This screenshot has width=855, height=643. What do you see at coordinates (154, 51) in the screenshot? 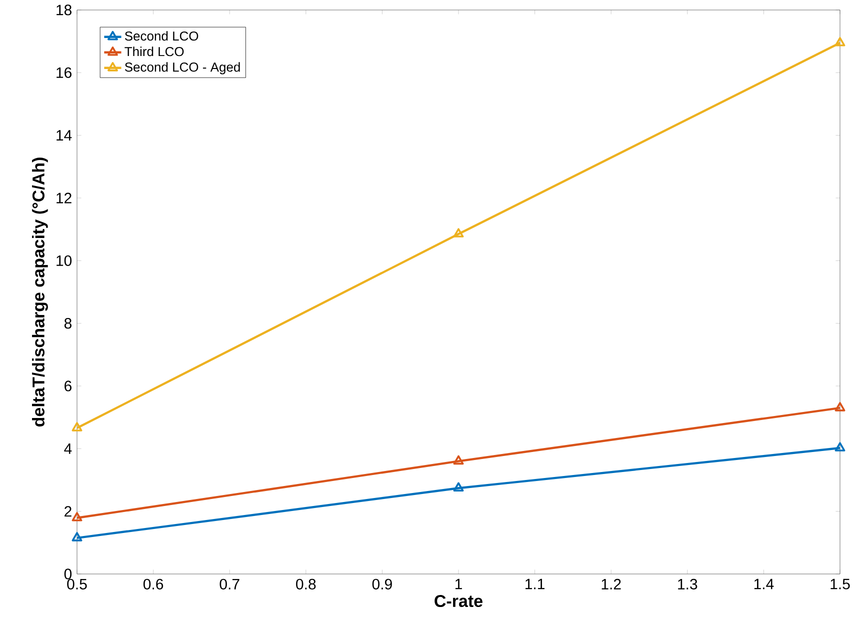
I see `legend-label: Third LCO` at bounding box center [154, 51].